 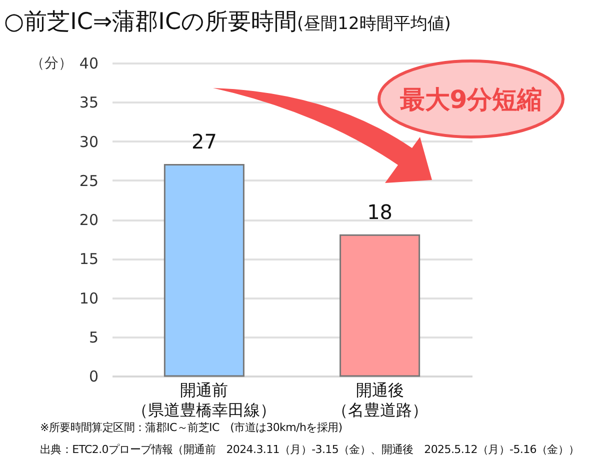 What do you see at coordinates (88, 141) in the screenshot?
I see `y-tick-label: 30` at bounding box center [88, 141].